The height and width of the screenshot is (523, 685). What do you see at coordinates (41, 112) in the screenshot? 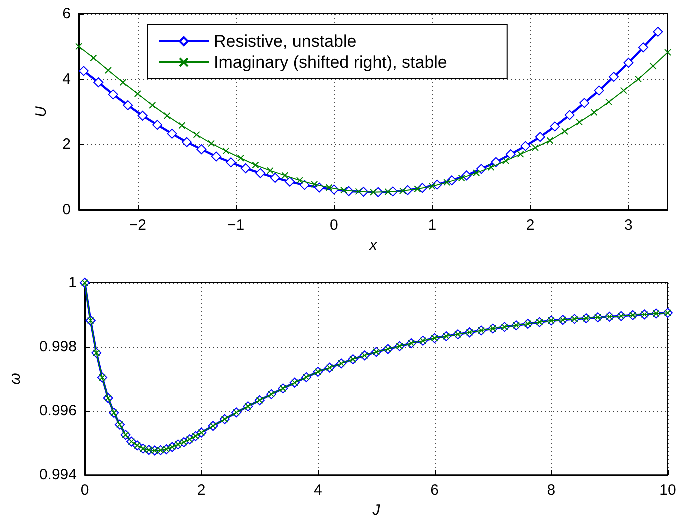
I see `y-axis-title: U` at bounding box center [41, 112].